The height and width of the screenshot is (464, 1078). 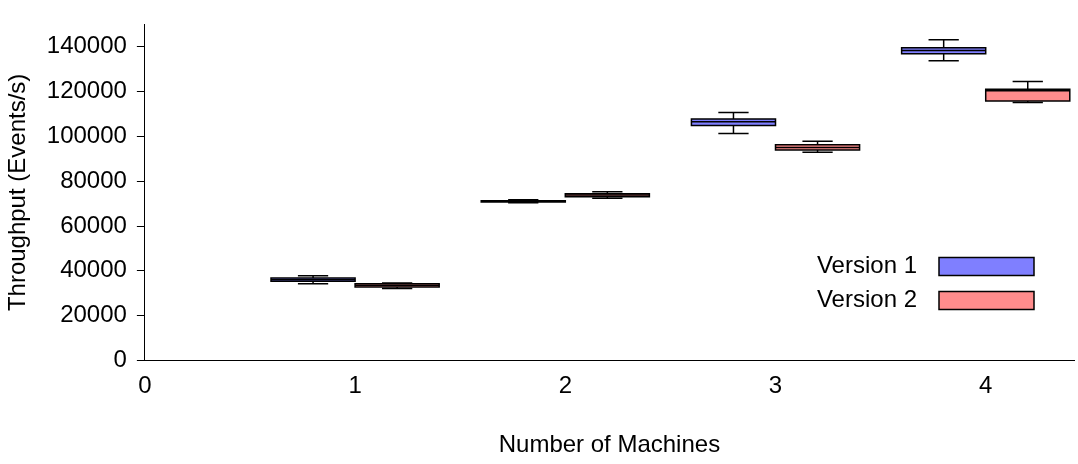 I want to click on x-tick-label: 4, so click(x=986, y=385).